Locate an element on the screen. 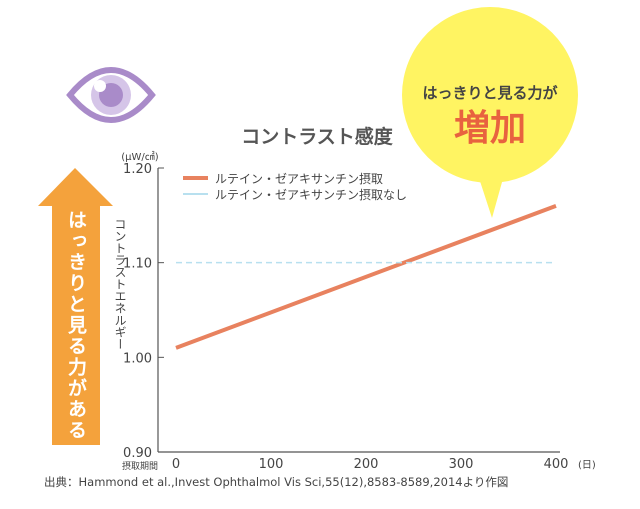 The height and width of the screenshot is (509, 640). bubble-line1: はっきりと見る力が is located at coordinates (490, 93).